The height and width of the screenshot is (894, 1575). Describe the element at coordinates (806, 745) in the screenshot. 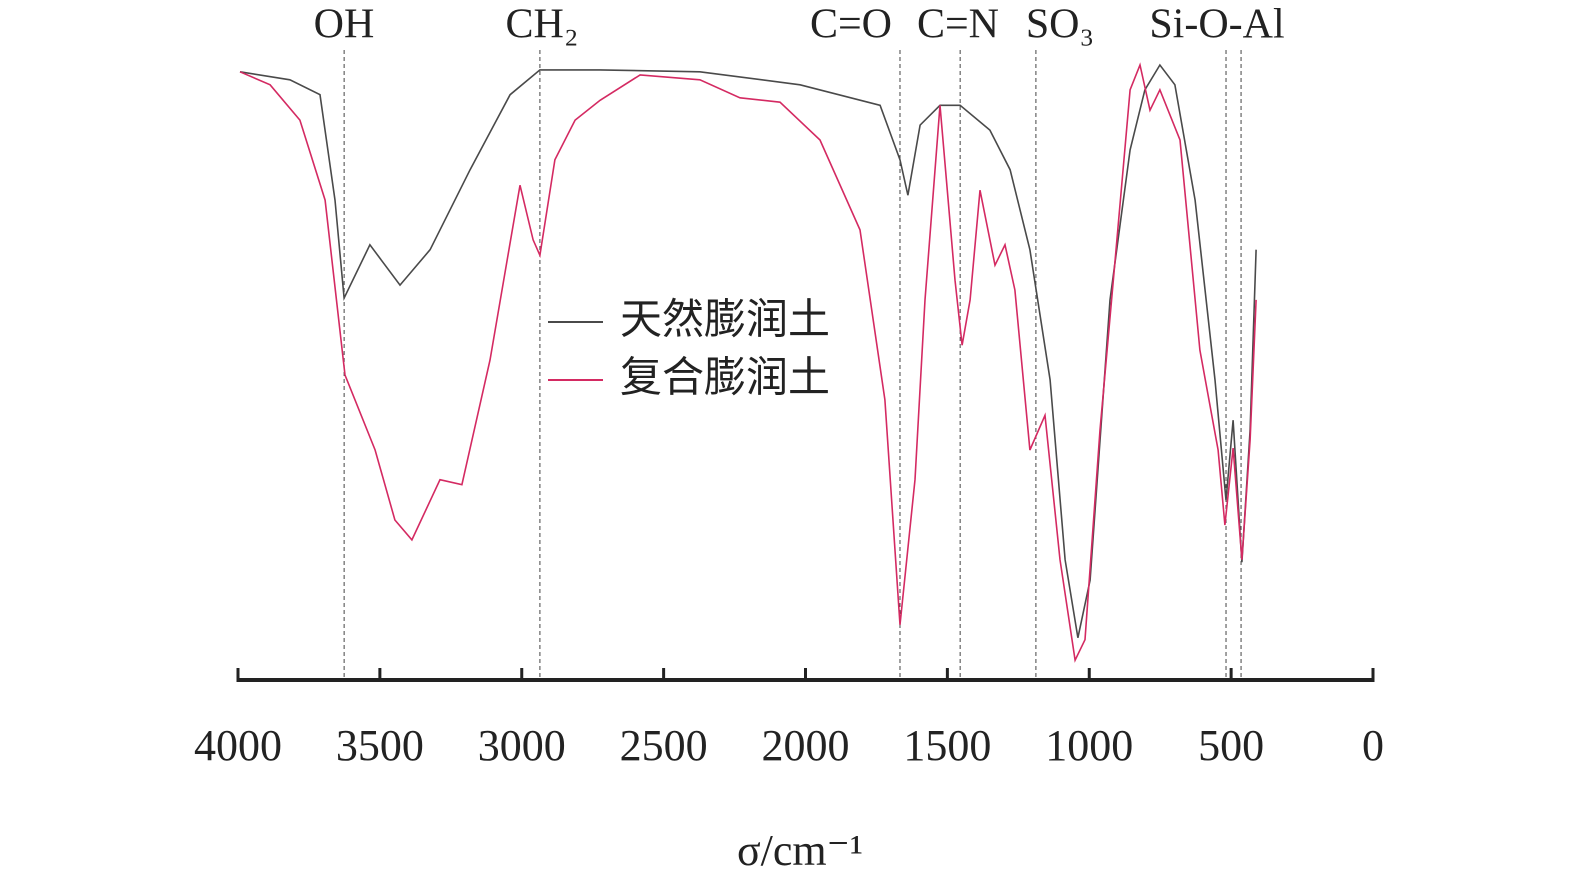

I see `x-tick-label: 2000` at that location.